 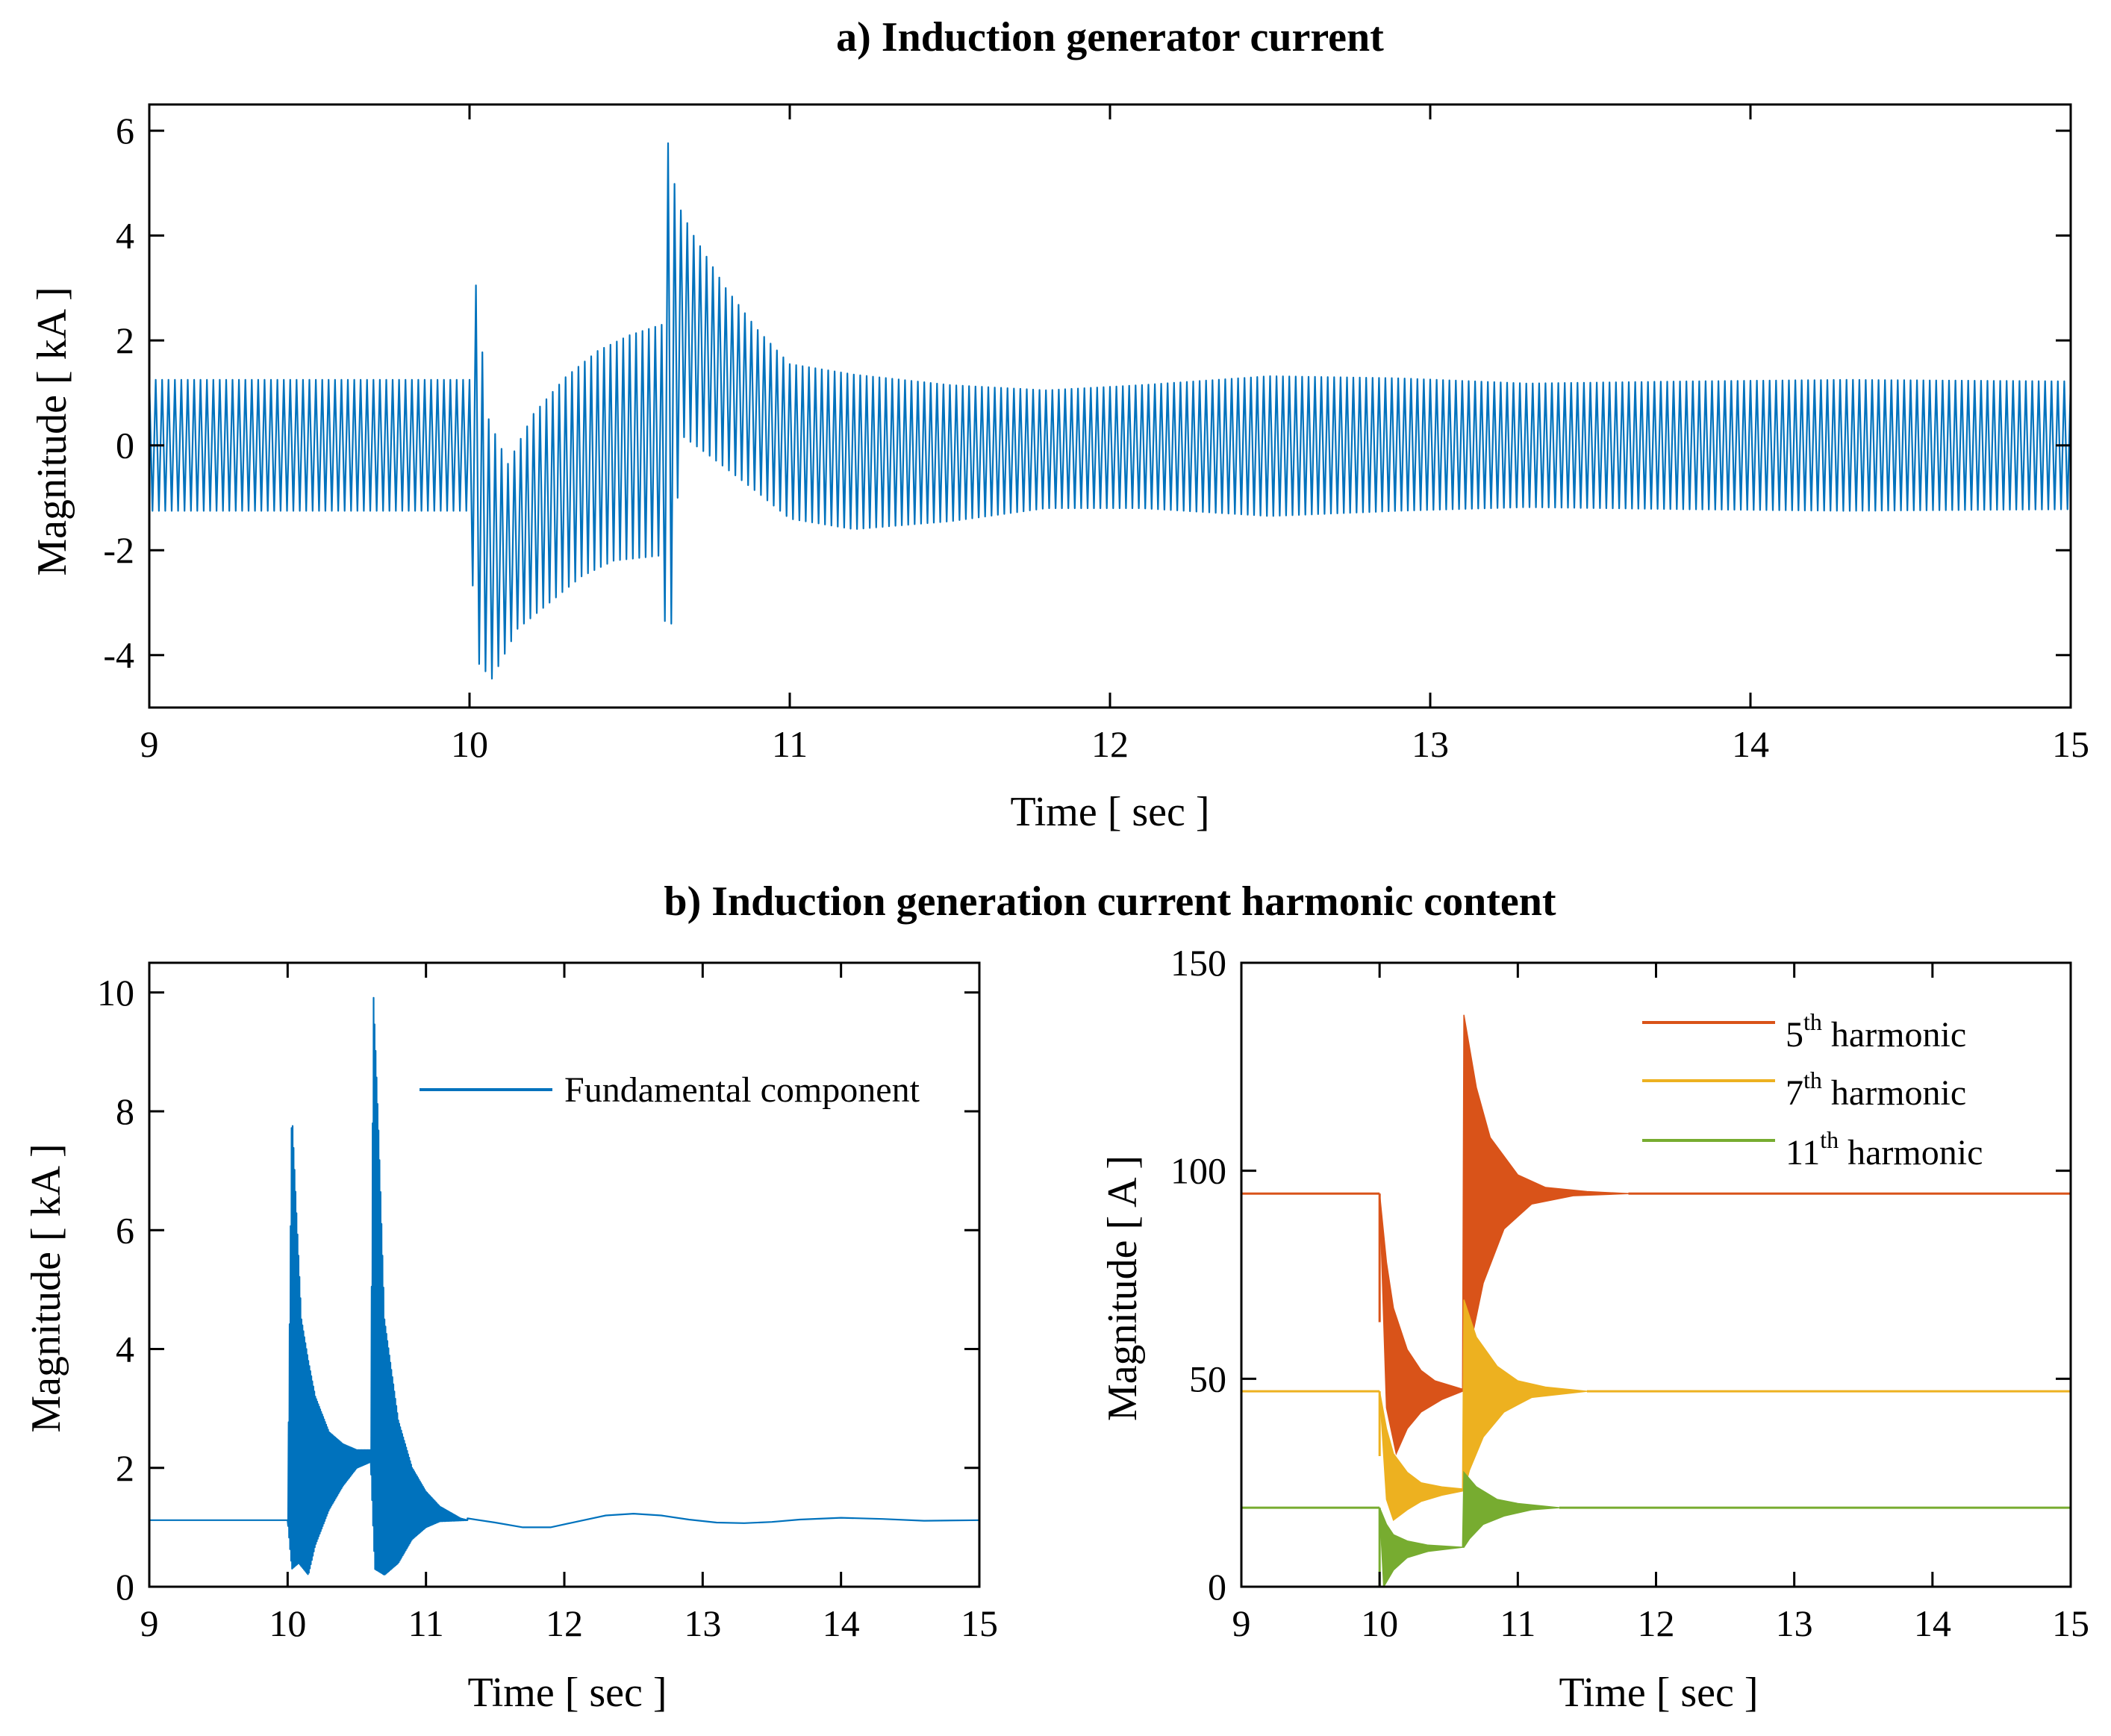 I want to click on chart-b-right-ylabel: Magnitude [ A ], so click(x=1123, y=1288).